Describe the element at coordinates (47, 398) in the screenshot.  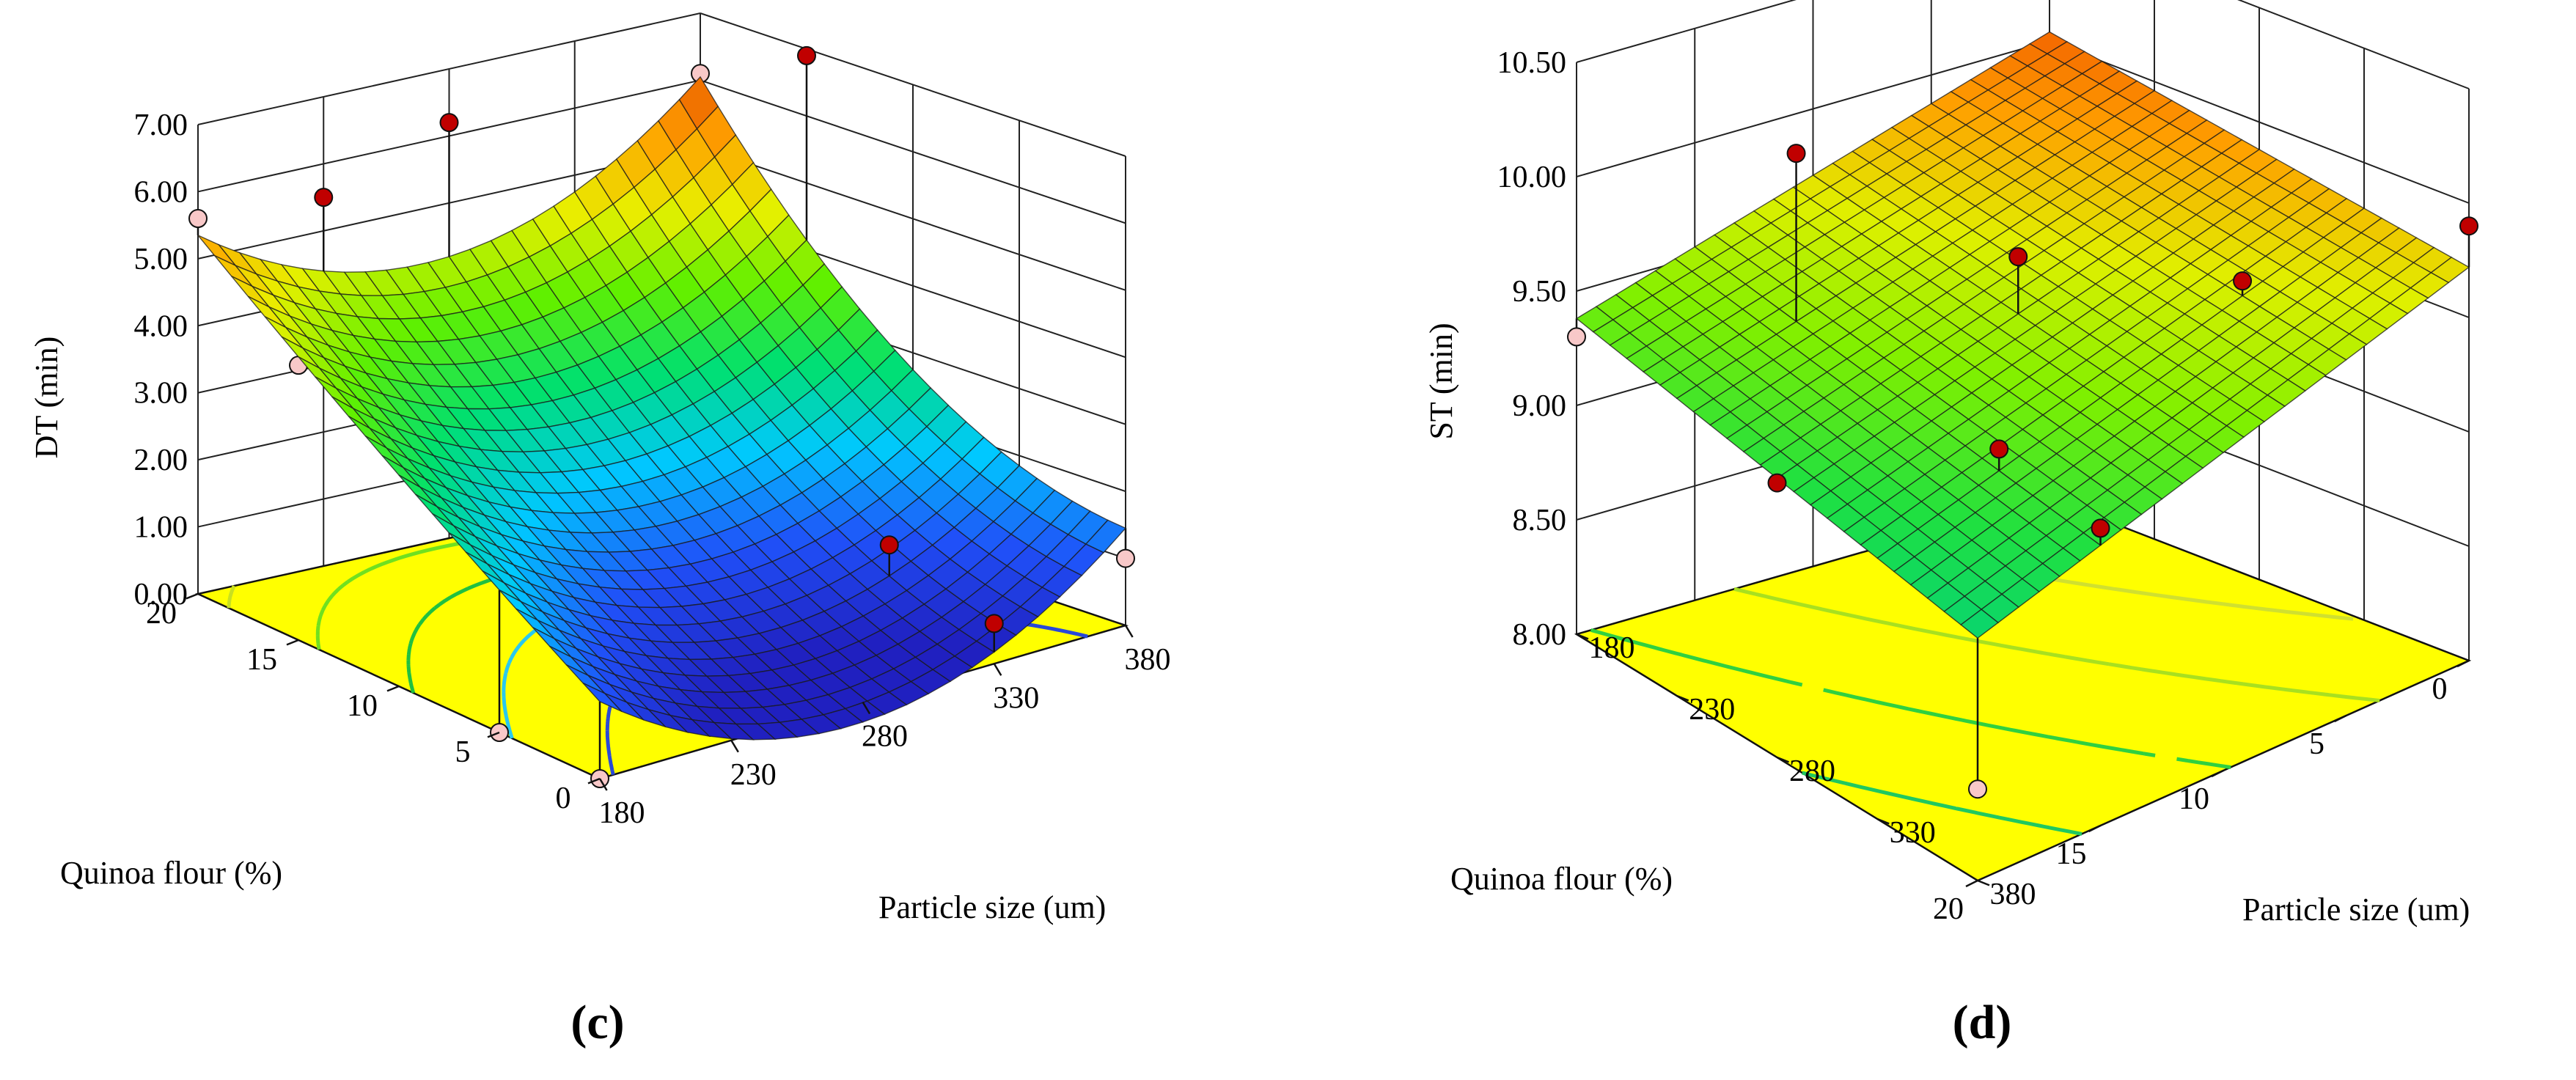
I see `panel-c-z-axis-label: DT (min)` at that location.